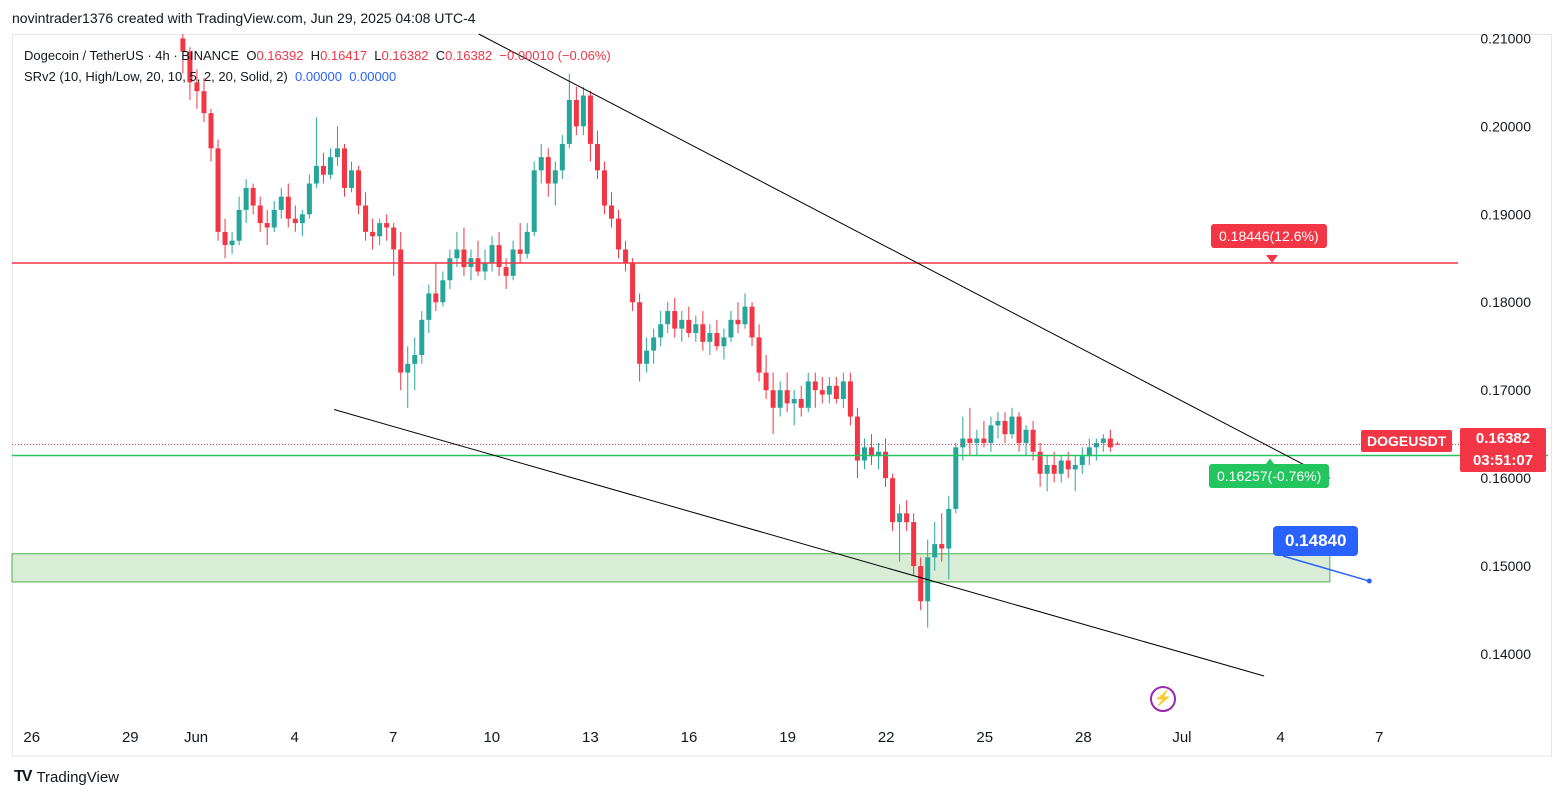 Image resolution: width=1563 pixels, height=800 pixels. Describe the element at coordinates (1316, 541) in the screenshot. I see `position-price-tag: 0.14840` at that location.